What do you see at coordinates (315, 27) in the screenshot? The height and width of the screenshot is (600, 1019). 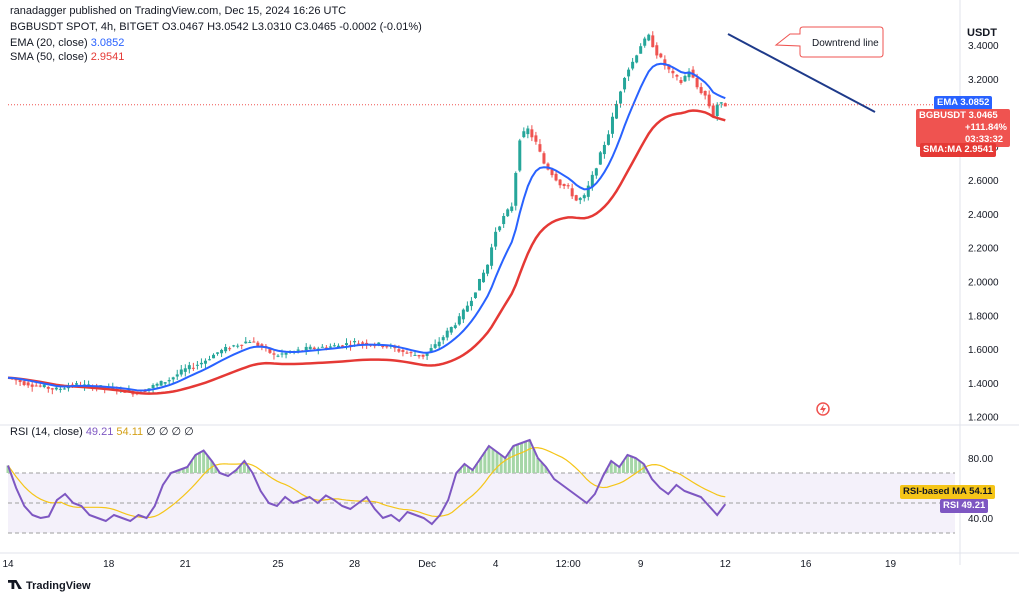 I see `ohlc-close: C3.0465` at bounding box center [315, 27].